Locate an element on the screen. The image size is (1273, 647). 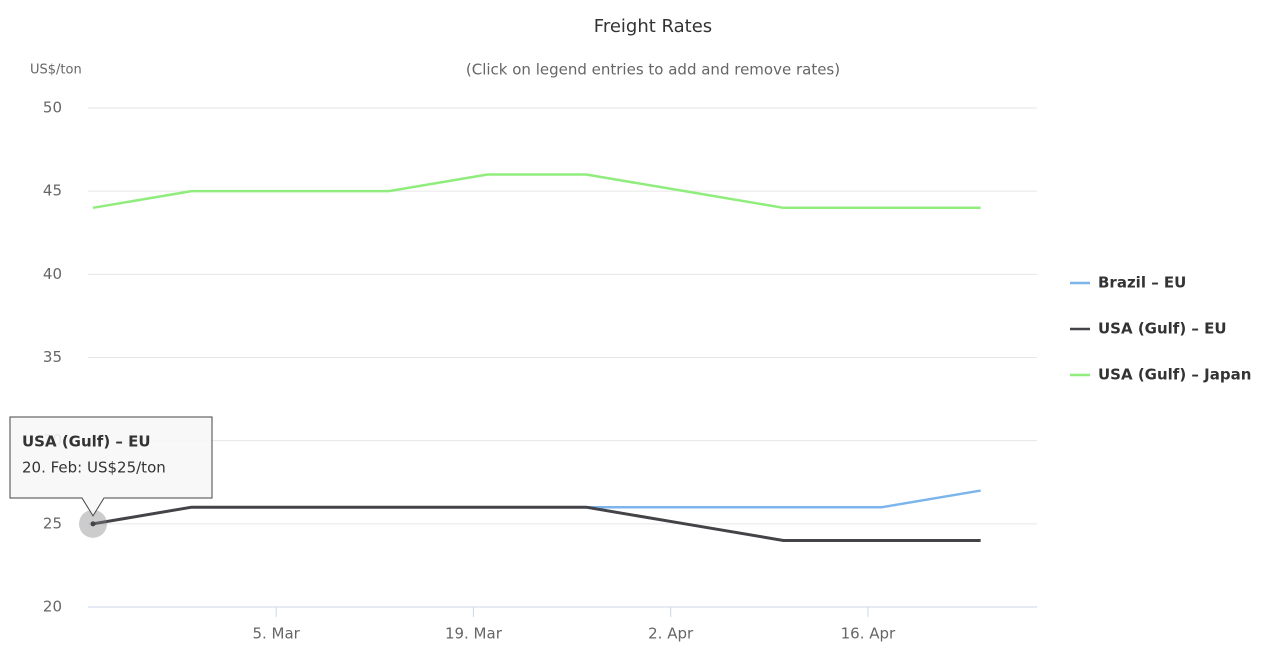
y-tick-label: 20 is located at coordinates (52, 607).